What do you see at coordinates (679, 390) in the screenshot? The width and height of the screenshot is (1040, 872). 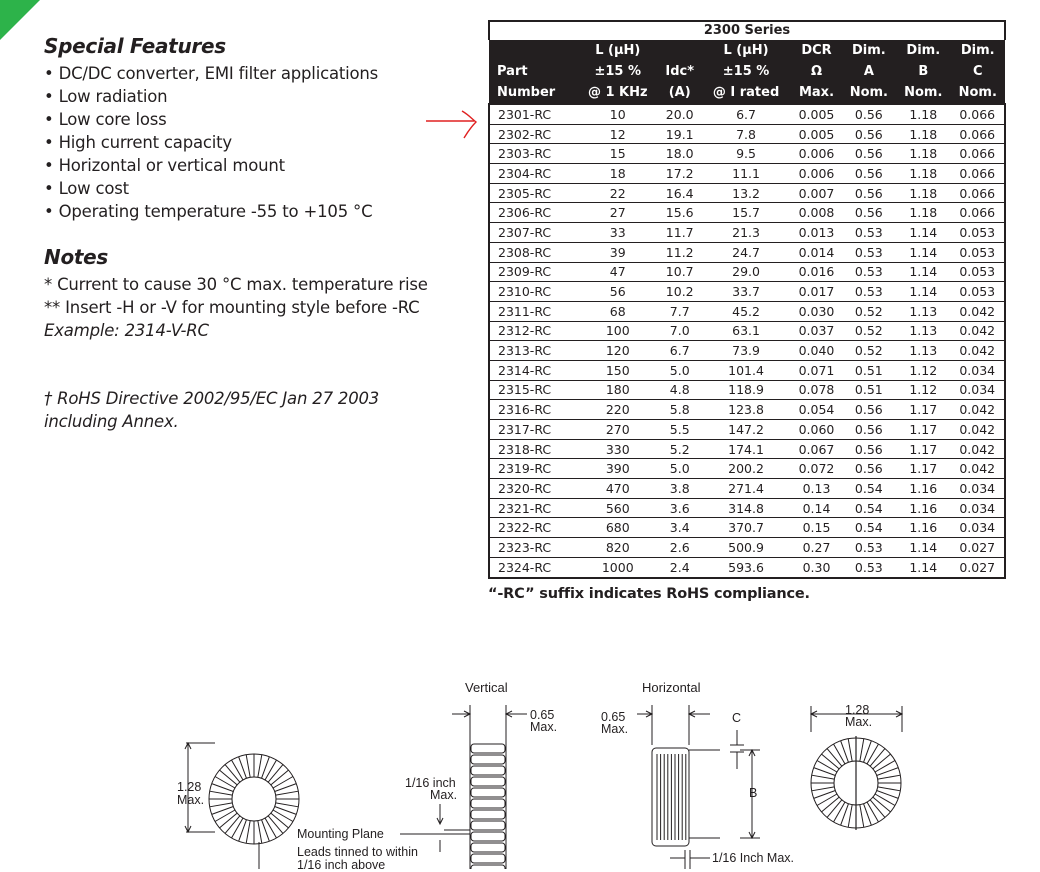 I see `table-cell: 4.8` at bounding box center [679, 390].